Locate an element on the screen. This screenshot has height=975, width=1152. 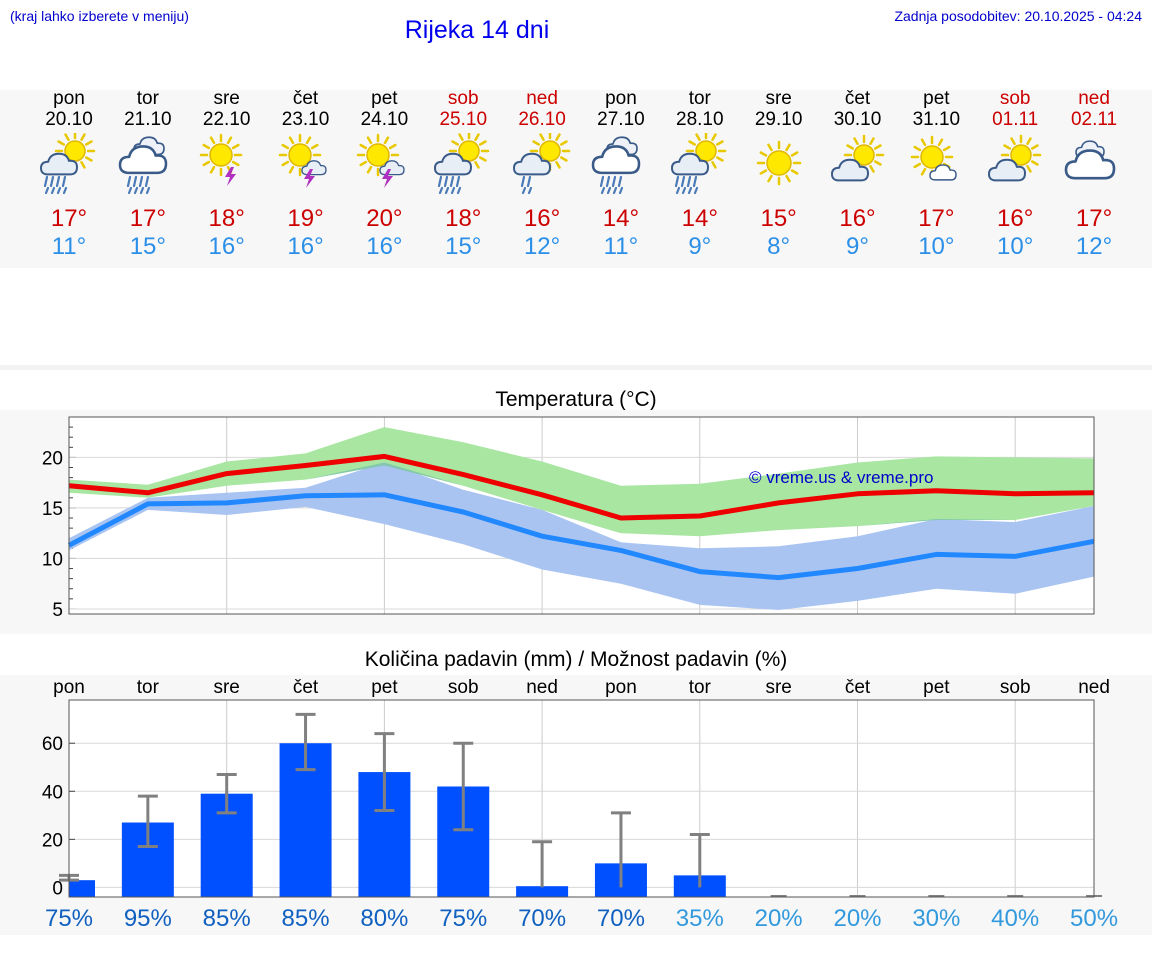
day-date: 21.10 is located at coordinates (148, 119).